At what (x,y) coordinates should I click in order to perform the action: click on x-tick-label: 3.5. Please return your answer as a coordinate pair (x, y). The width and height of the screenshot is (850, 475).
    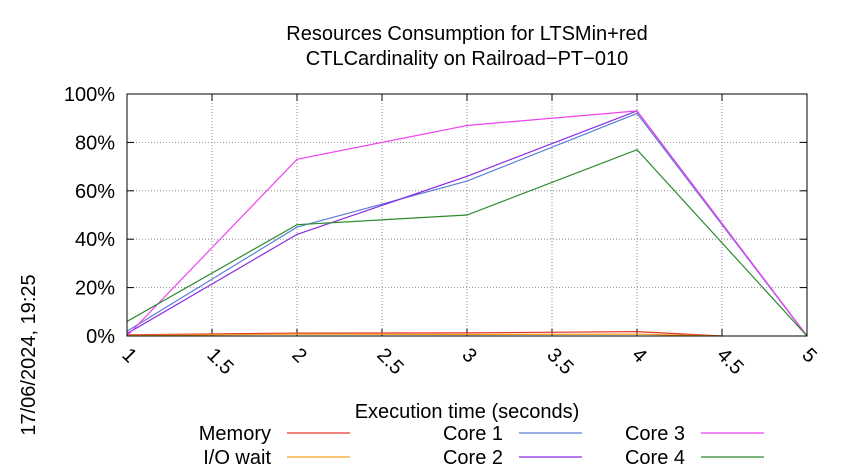
    Looking at the image, I should click on (559, 361).